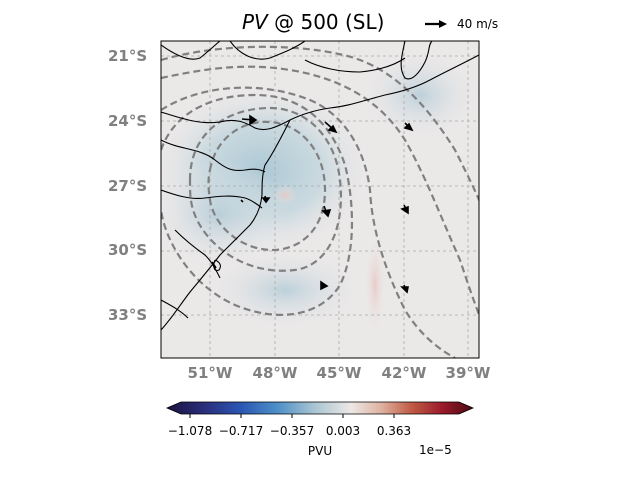 The height and width of the screenshot is (480, 640). What do you see at coordinates (275, 373) in the screenshot?
I see `lon-label-48w: 48°W` at bounding box center [275, 373].